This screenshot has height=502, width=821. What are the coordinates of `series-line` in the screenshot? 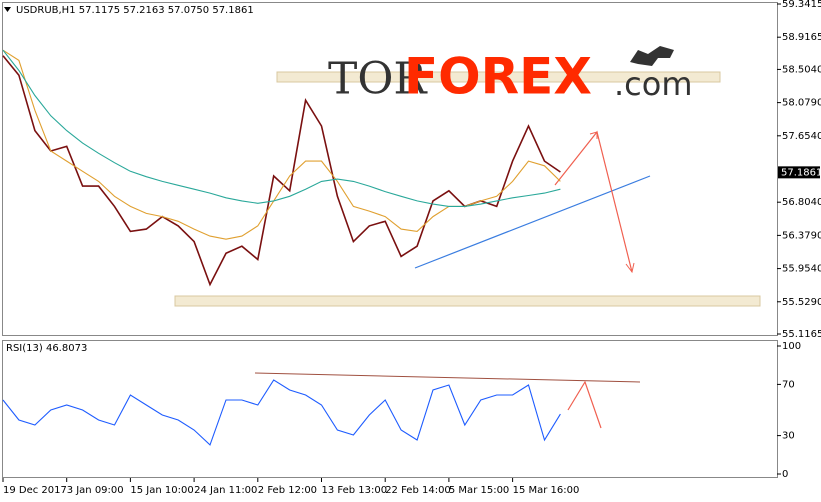 It's located at (281, 412).